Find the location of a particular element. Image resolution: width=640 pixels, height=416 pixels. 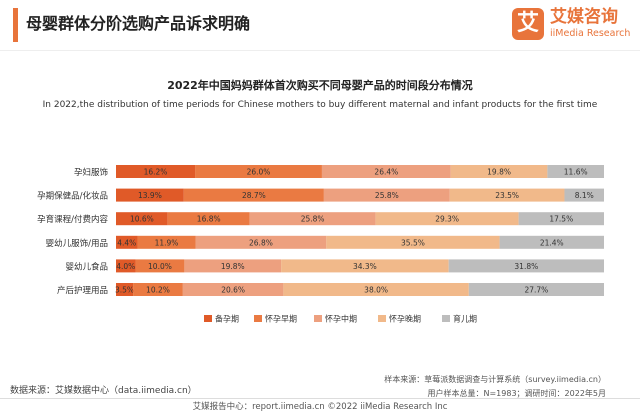

category-label: 孕育课程/付费内容 is located at coordinates (72, 219).